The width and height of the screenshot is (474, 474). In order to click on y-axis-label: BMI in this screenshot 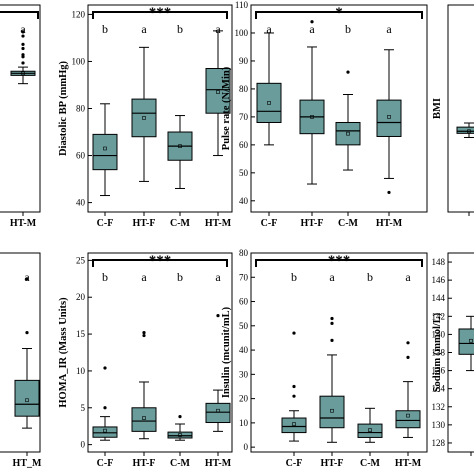, I will do `click(437, 108)`.